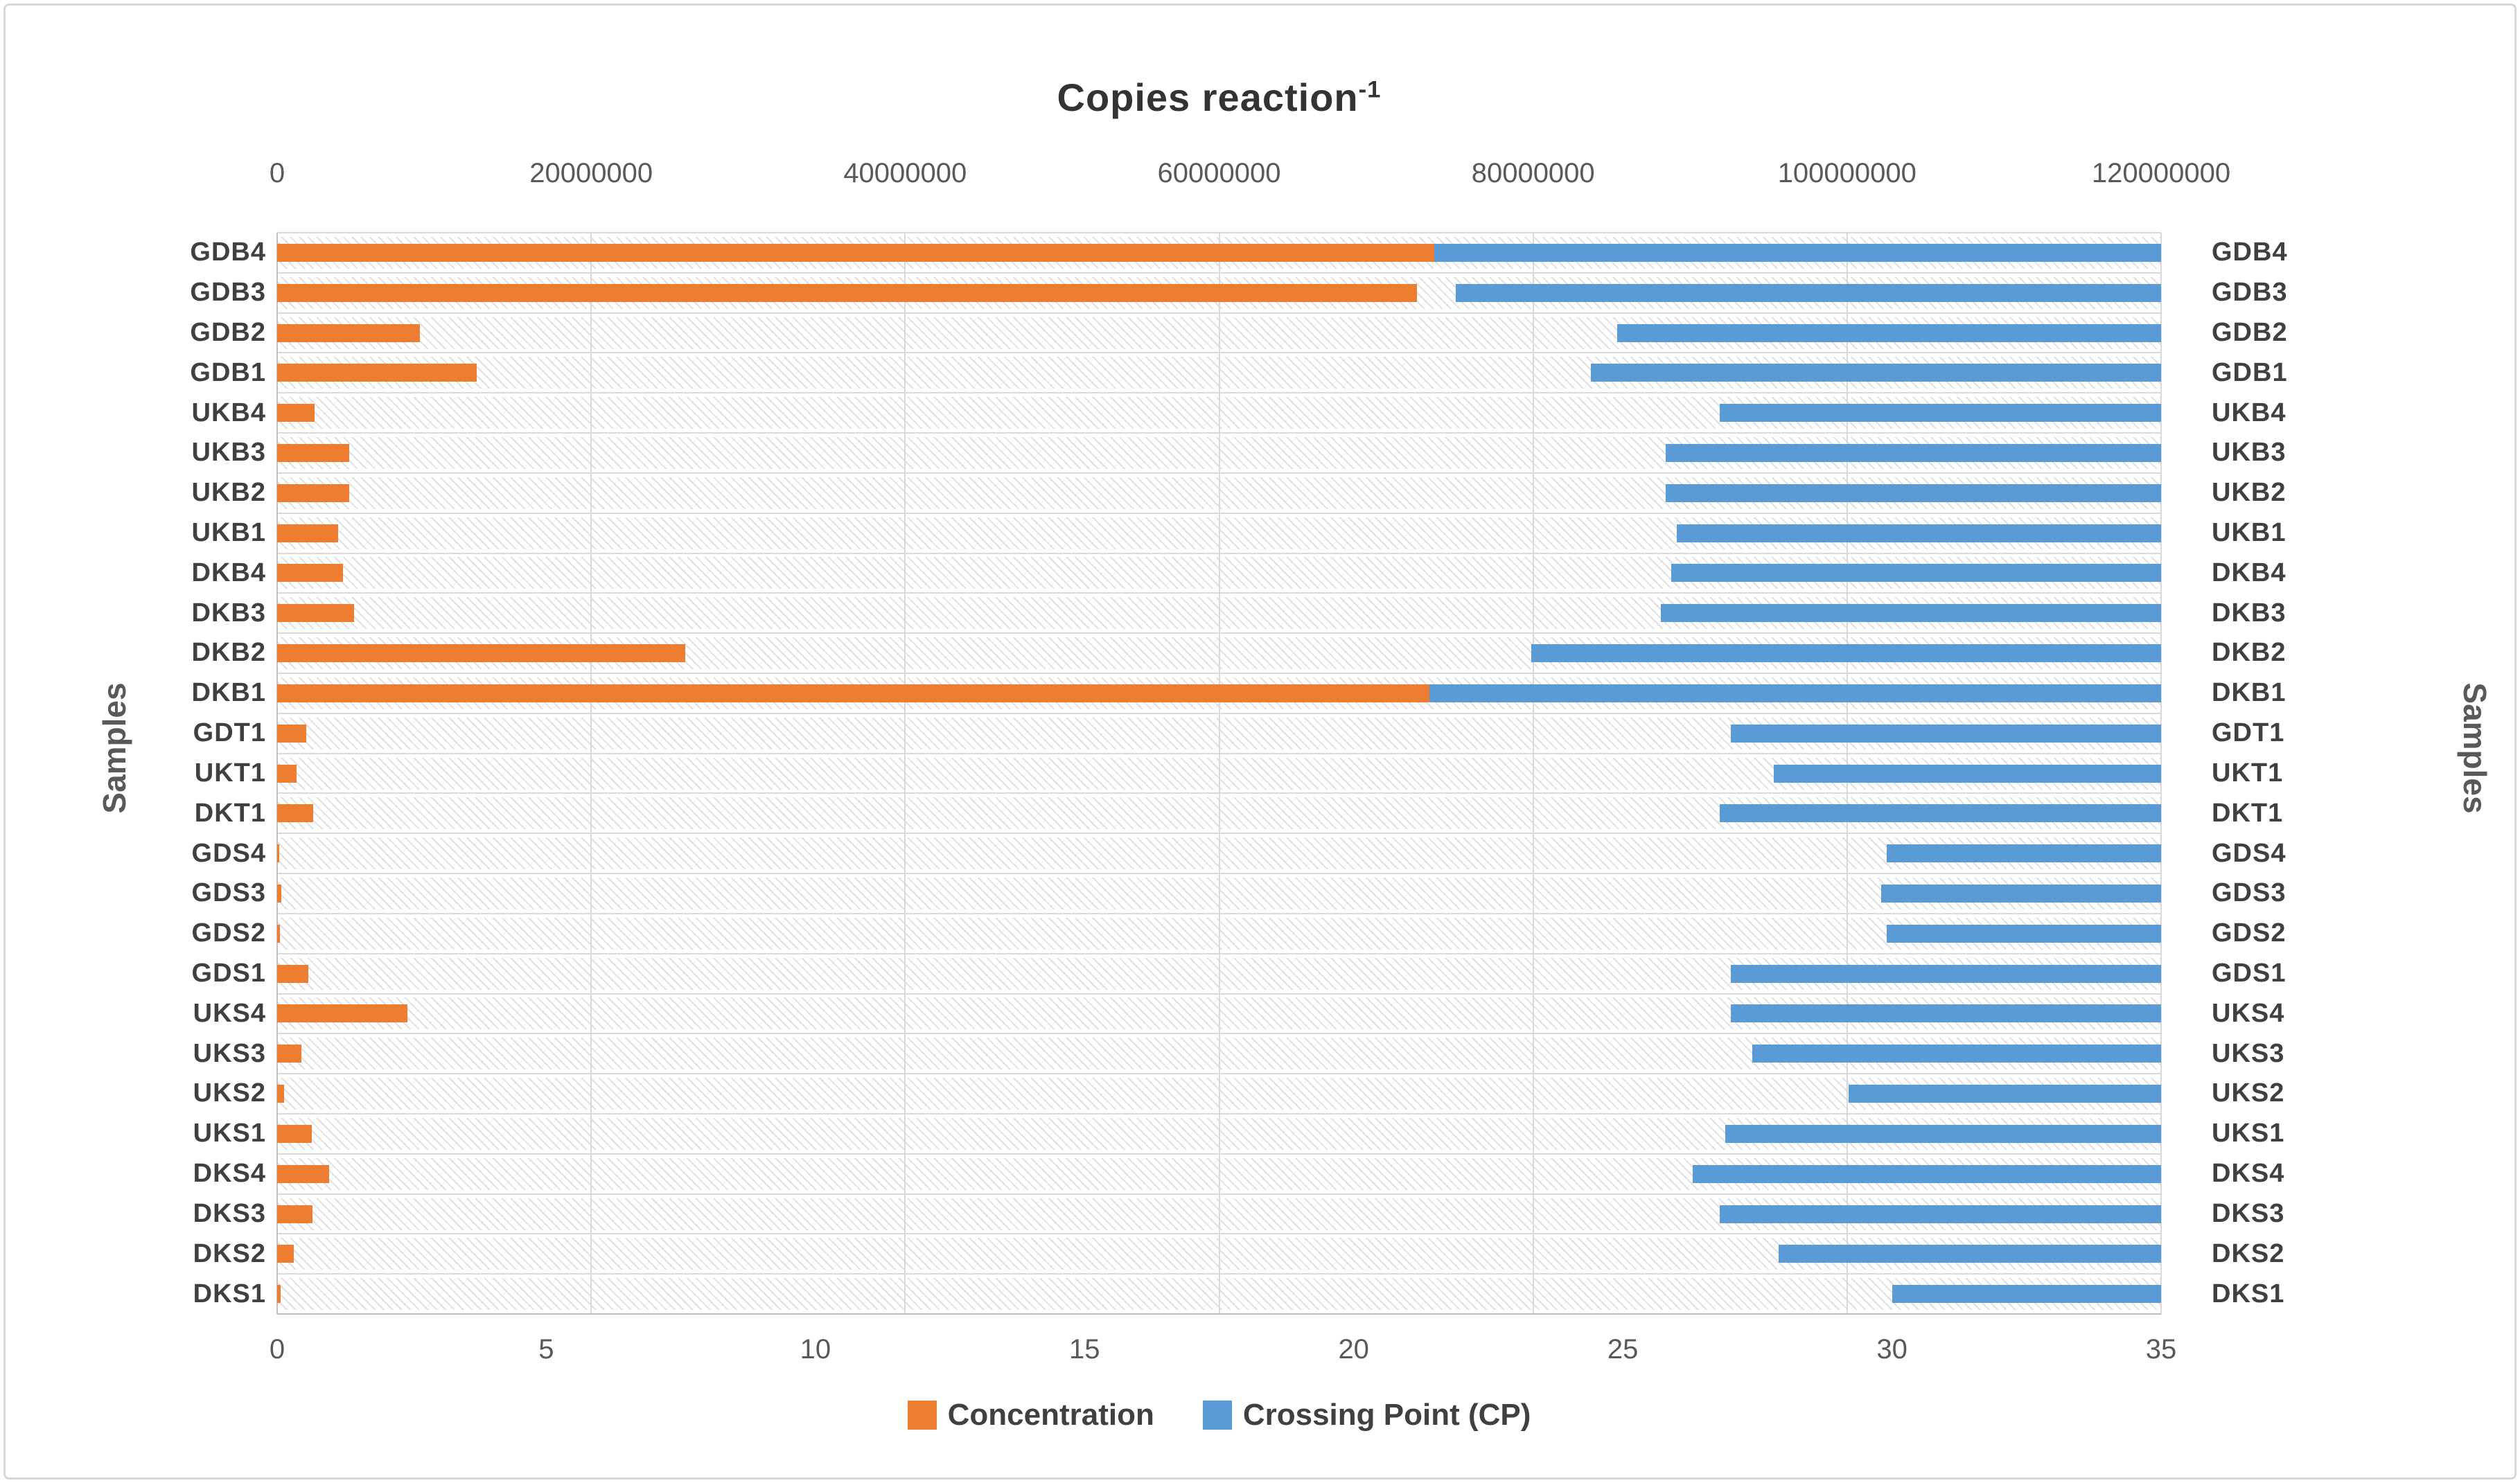 This screenshot has height=1483, width=2520. What do you see at coordinates (2250, 252) in the screenshot?
I see `category-label: GDB4` at bounding box center [2250, 252].